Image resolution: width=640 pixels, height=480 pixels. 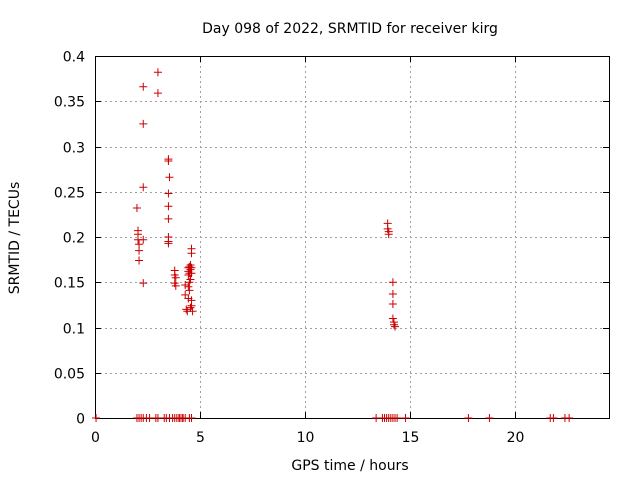 What do you see at coordinates (74, 58) in the screenshot?
I see `y-tick-label: 0.4` at bounding box center [74, 58].